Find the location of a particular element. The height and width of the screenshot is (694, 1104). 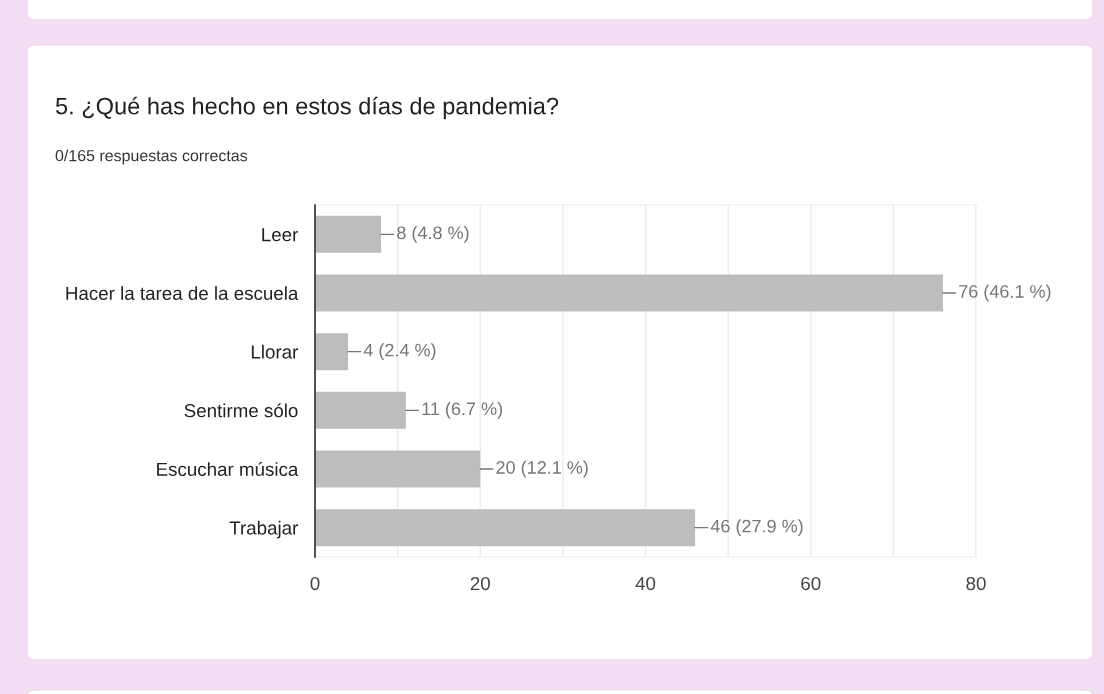

y-tick-label: Llorar is located at coordinates (275, 351).